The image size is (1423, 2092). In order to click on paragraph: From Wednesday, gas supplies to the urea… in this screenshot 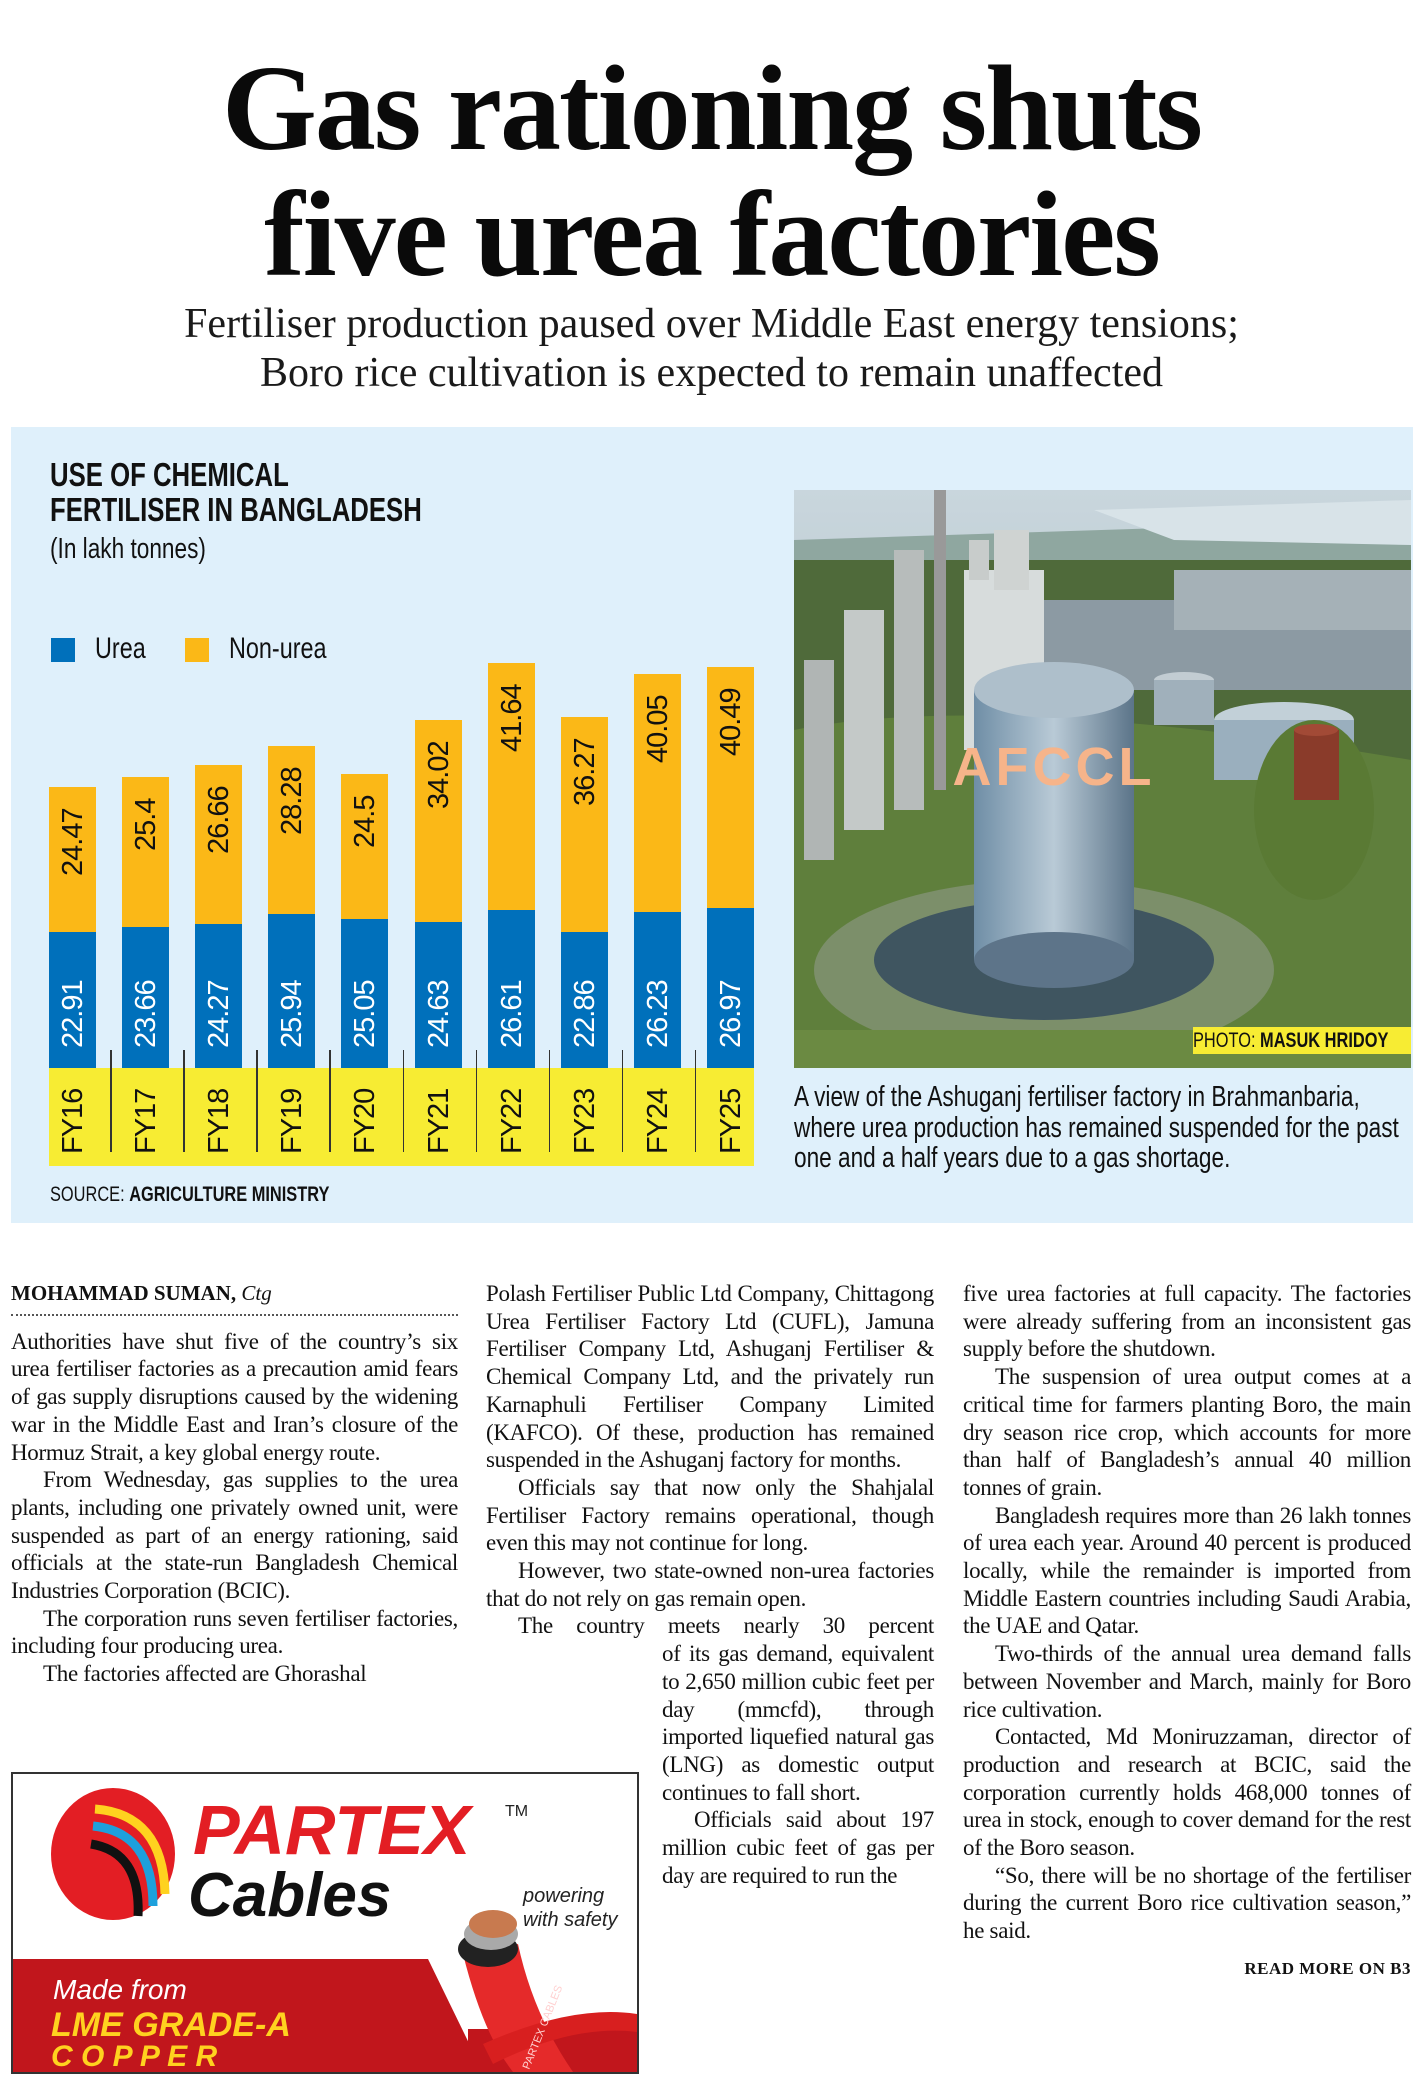, I will do `click(234, 1535)`.